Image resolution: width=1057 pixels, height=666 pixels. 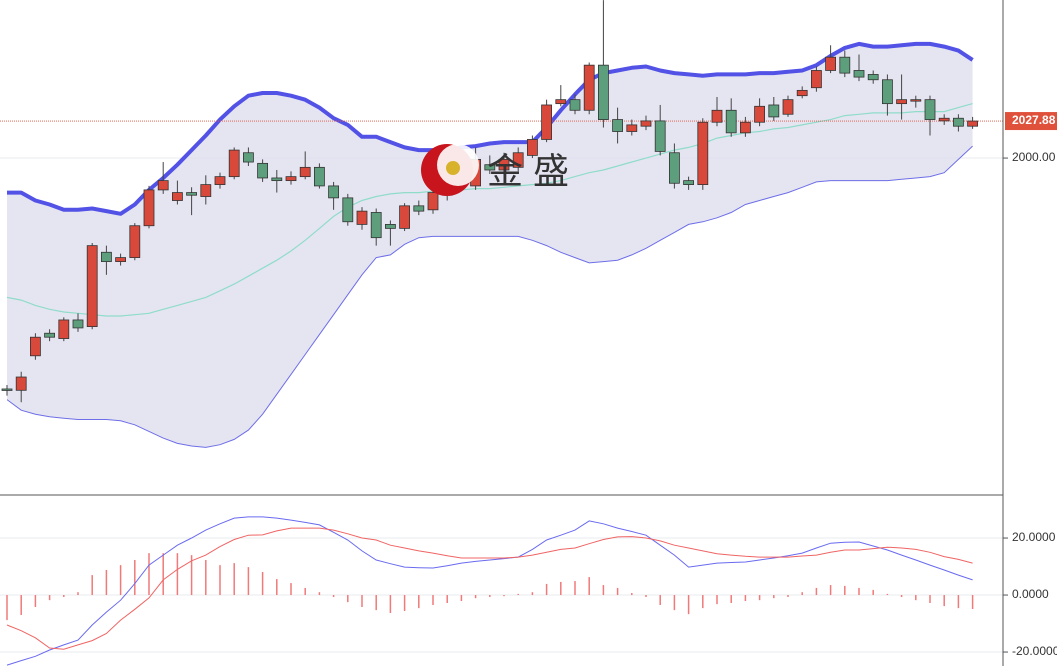 I want to click on last-price-label: 2027.88, so click(x=1034, y=120).